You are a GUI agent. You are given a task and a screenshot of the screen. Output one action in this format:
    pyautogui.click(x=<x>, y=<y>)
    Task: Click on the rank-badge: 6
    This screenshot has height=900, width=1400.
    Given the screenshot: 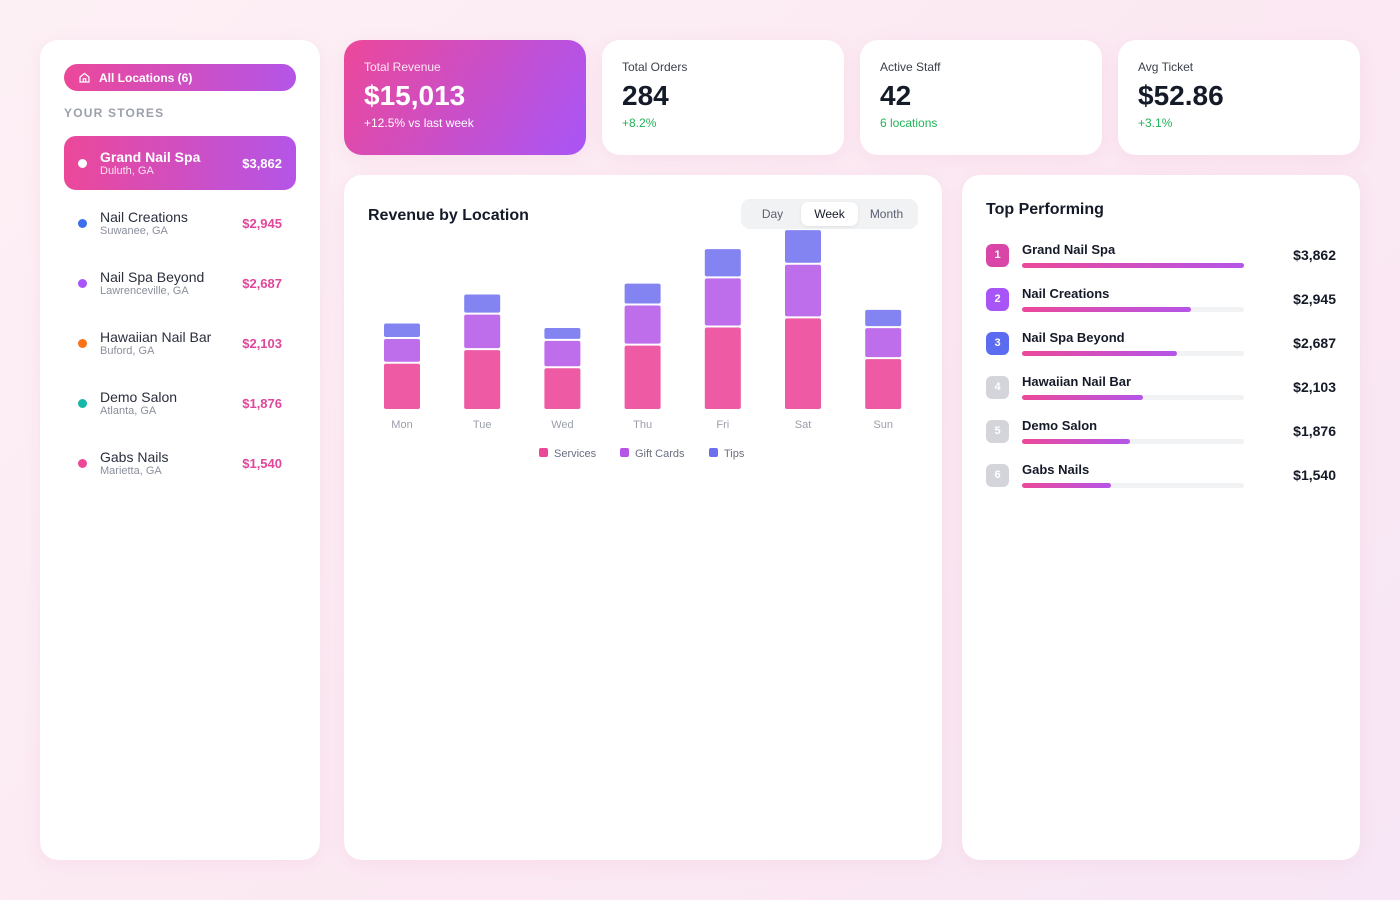 What is the action you would take?
    pyautogui.click(x=997, y=475)
    